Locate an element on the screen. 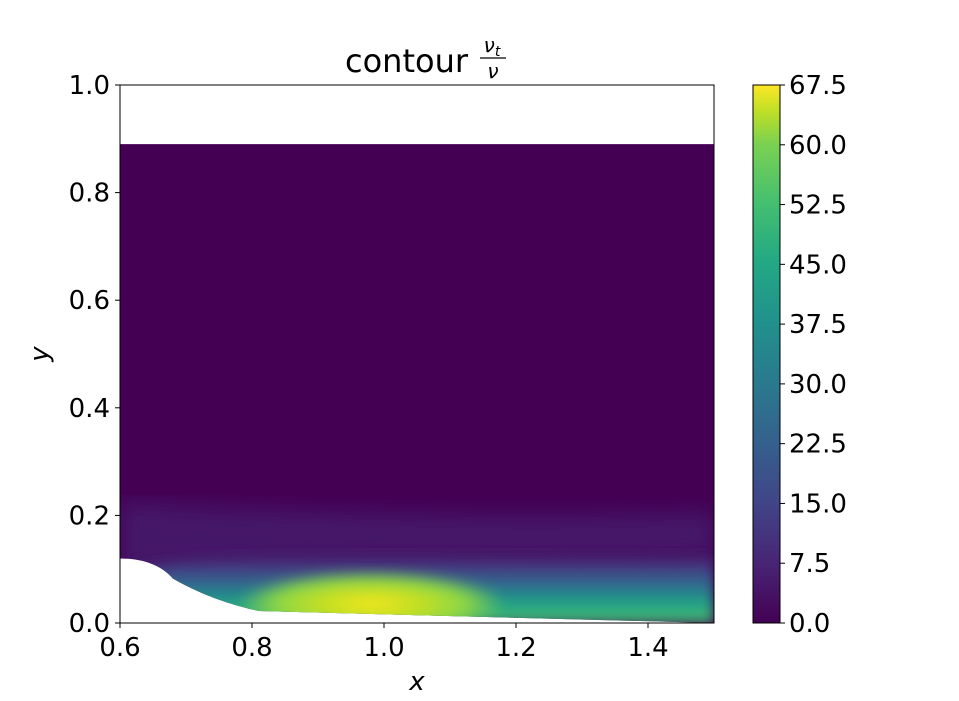 This screenshot has width=959, height=701. x-axis-label: x is located at coordinates (416, 682).